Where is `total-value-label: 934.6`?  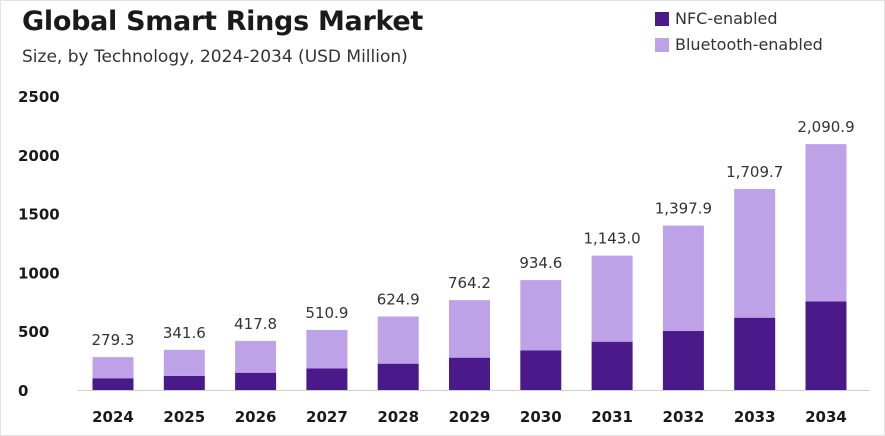 total-value-label: 934.6 is located at coordinates (540, 263).